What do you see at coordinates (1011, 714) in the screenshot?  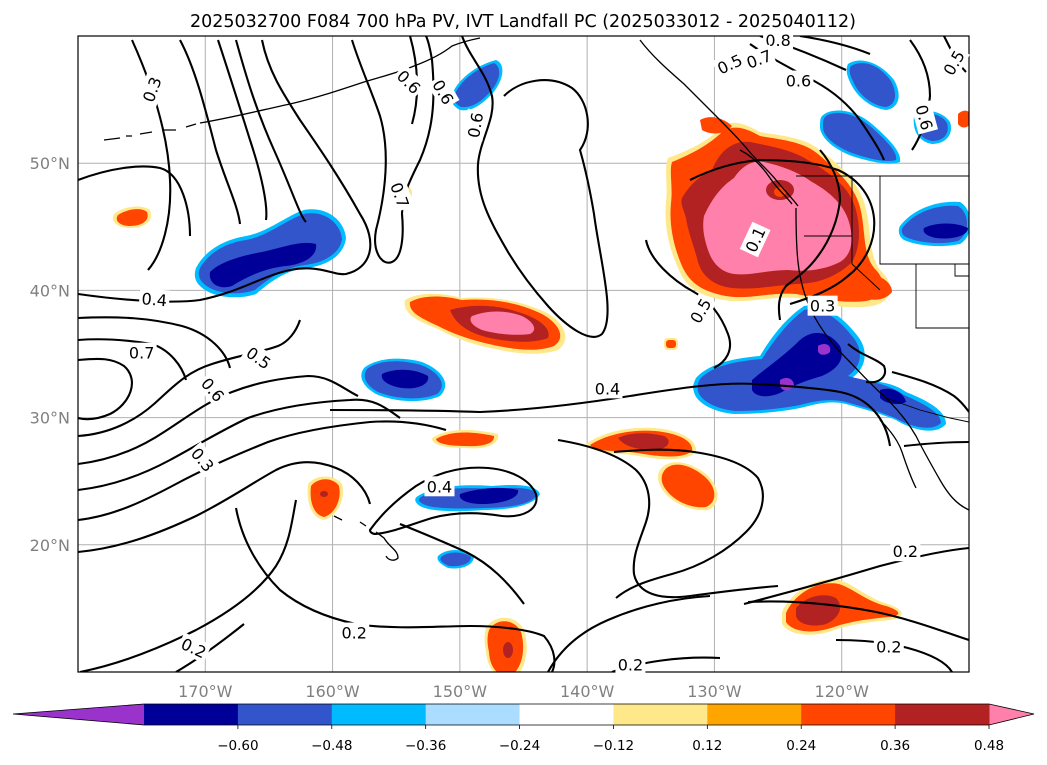 I see `colorbar-extend-max` at bounding box center [1011, 714].